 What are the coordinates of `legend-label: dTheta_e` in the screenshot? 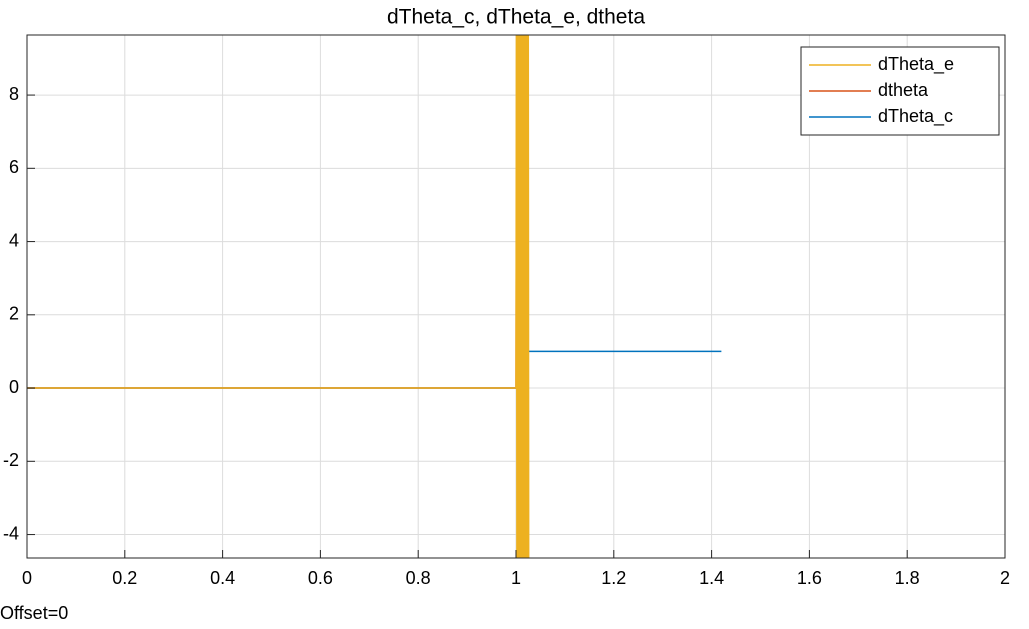 It's located at (916, 64).